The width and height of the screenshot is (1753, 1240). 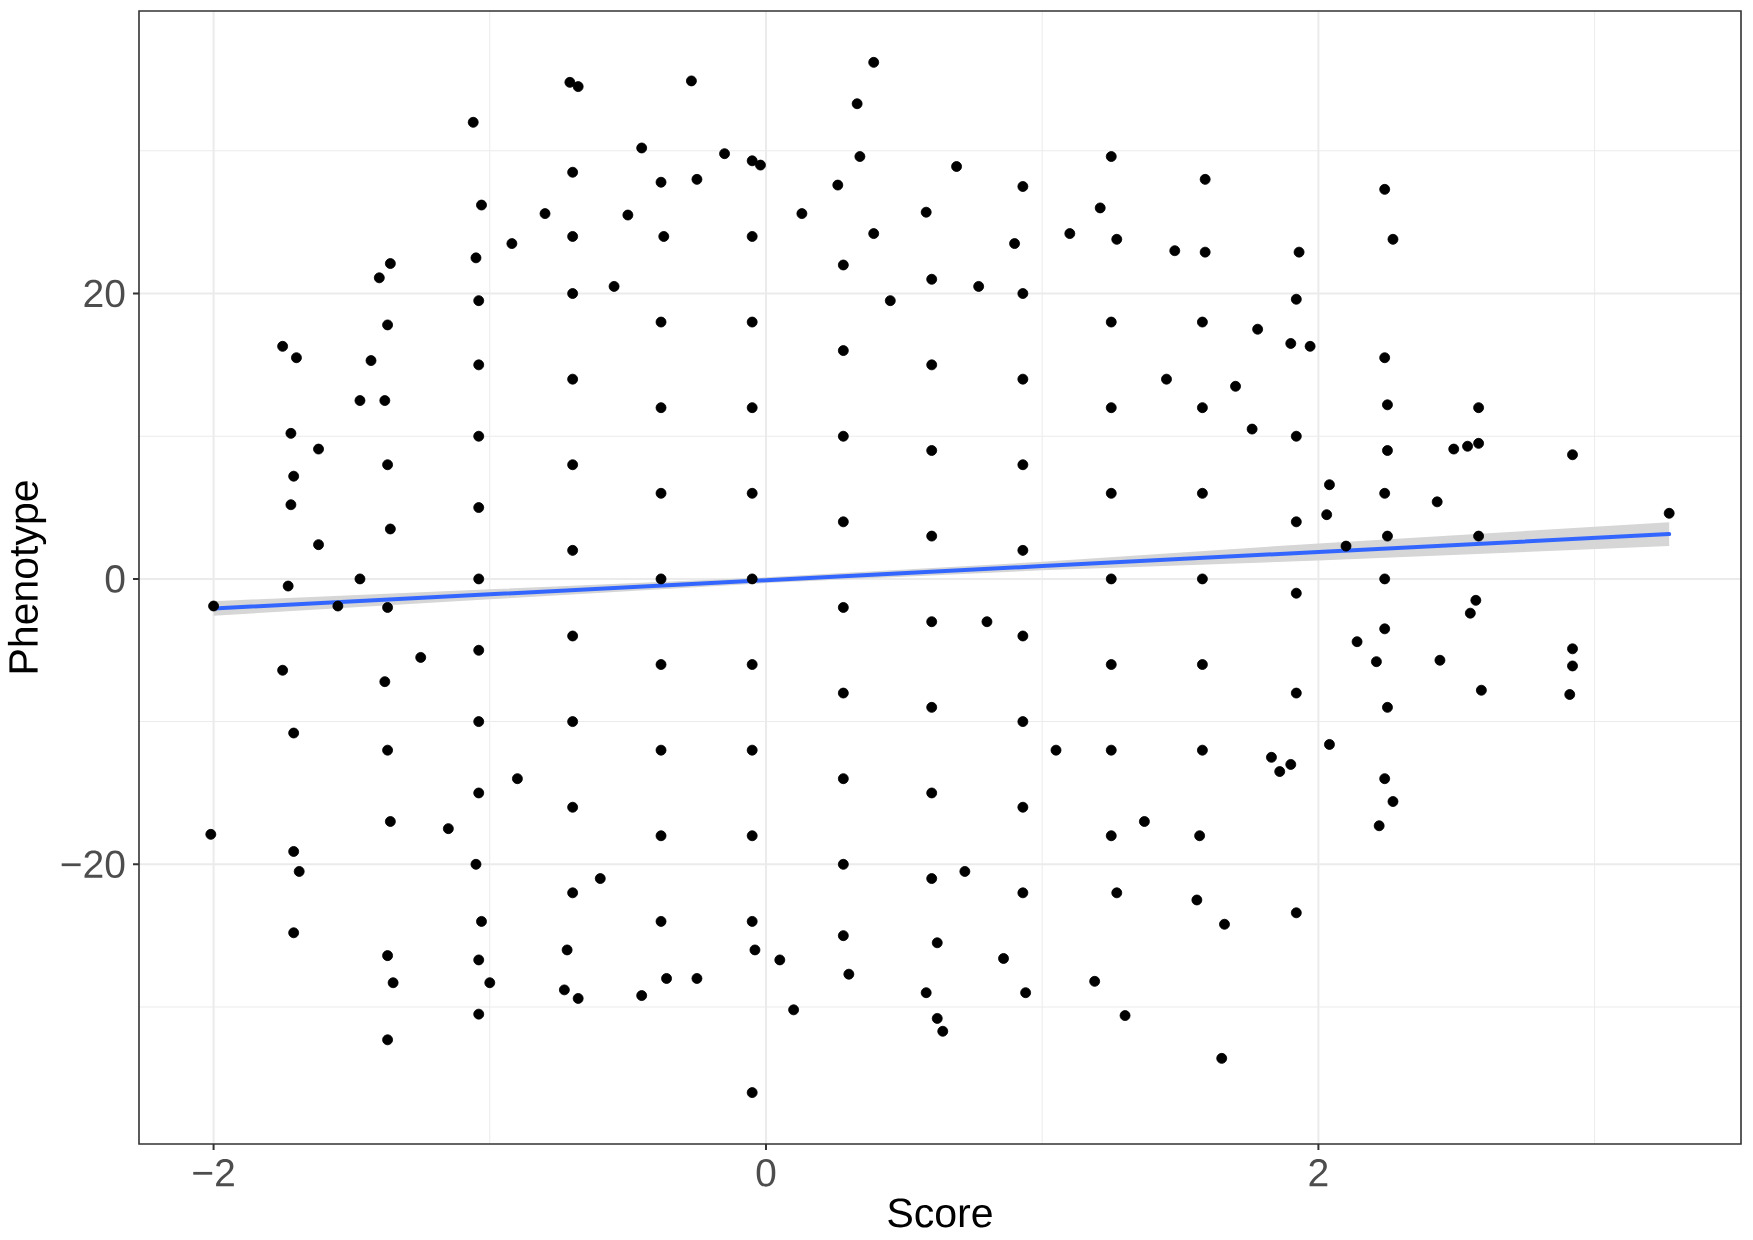 I want to click on x-tick-label: 2, so click(x=1318, y=1173).